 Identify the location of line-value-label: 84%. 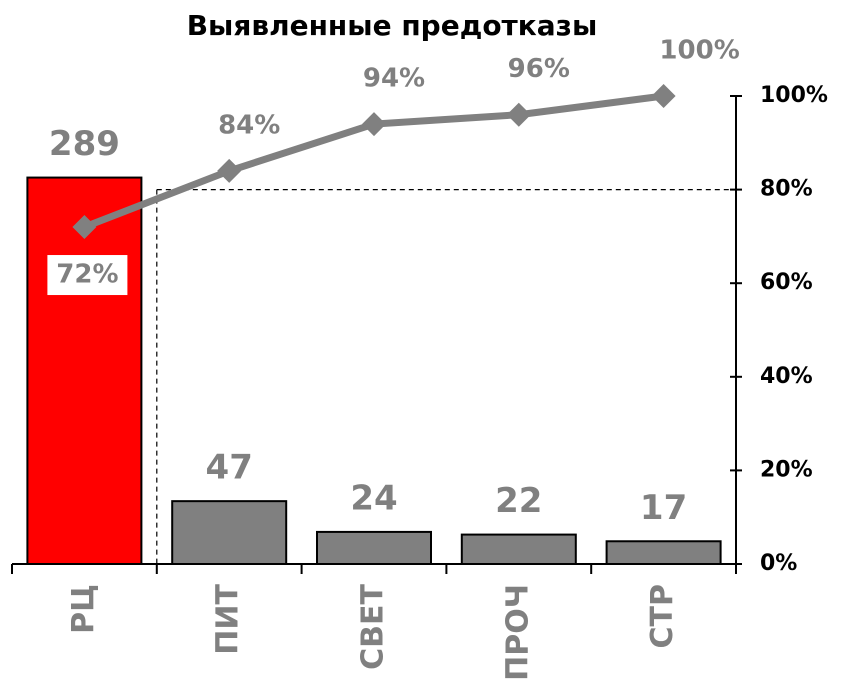
(249, 125).